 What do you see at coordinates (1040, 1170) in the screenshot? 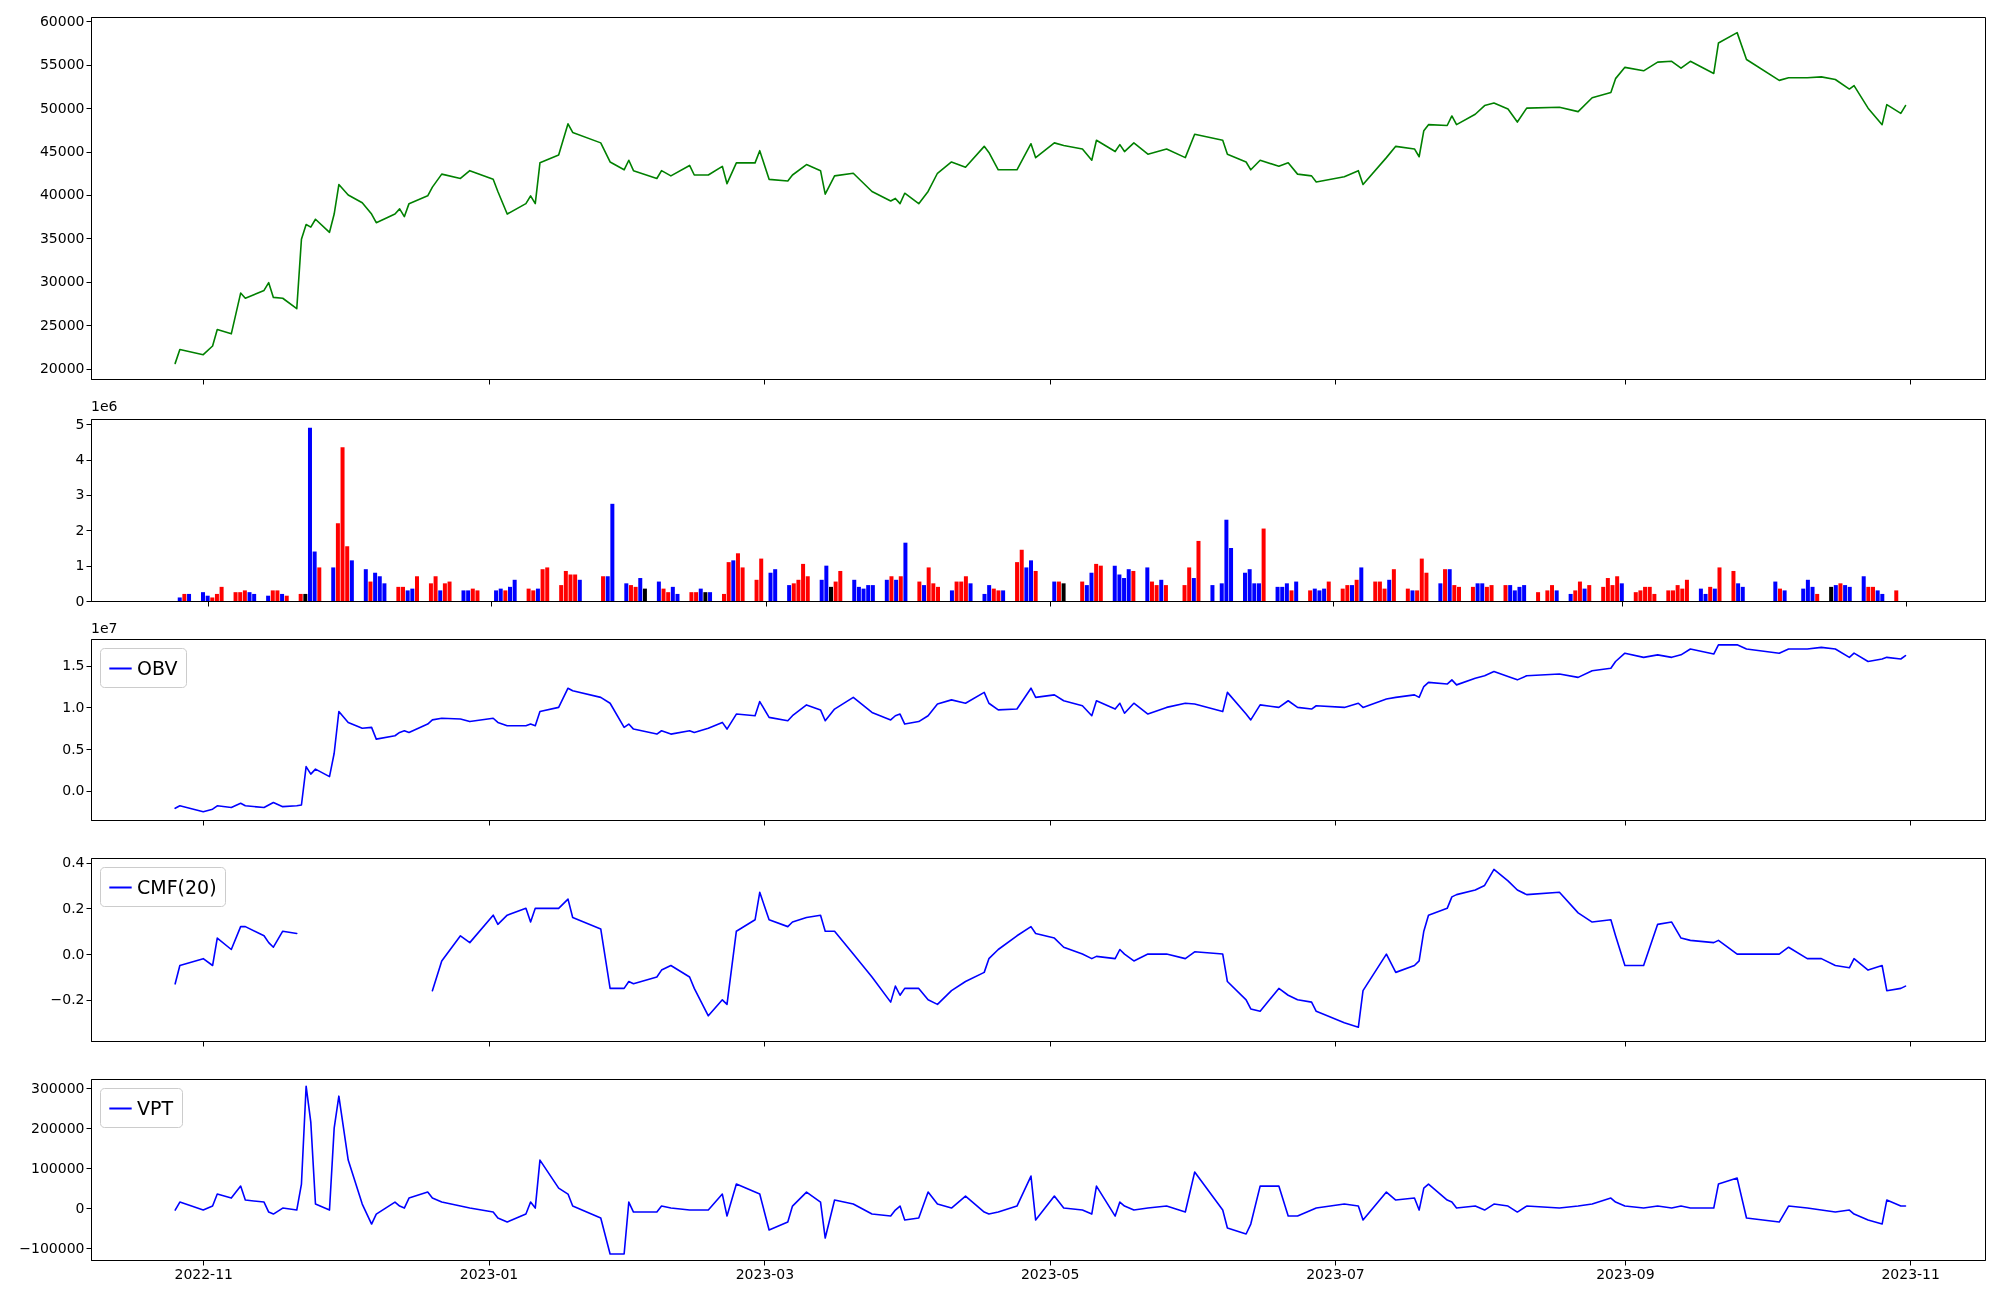
I see `line-series` at bounding box center [1040, 1170].